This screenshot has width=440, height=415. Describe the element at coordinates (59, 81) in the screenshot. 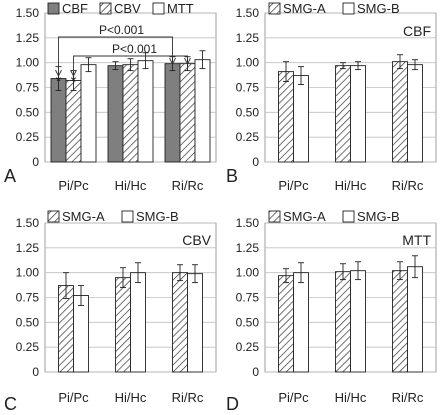

I see `significance-marker: *` at that location.